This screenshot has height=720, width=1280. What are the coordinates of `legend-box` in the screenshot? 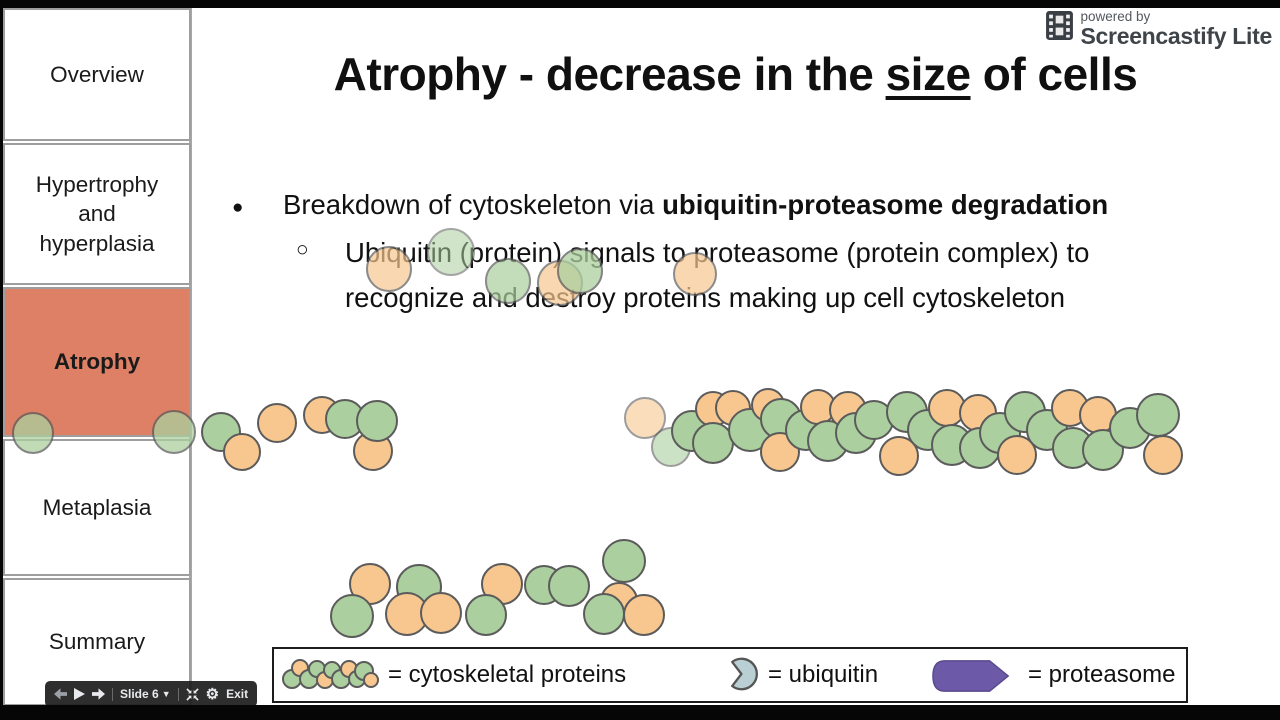 It's located at (730, 675).